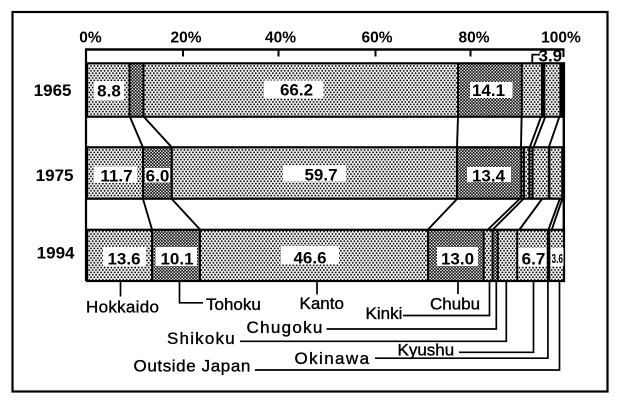  I want to click on svg-text: 3.6, so click(558, 258).